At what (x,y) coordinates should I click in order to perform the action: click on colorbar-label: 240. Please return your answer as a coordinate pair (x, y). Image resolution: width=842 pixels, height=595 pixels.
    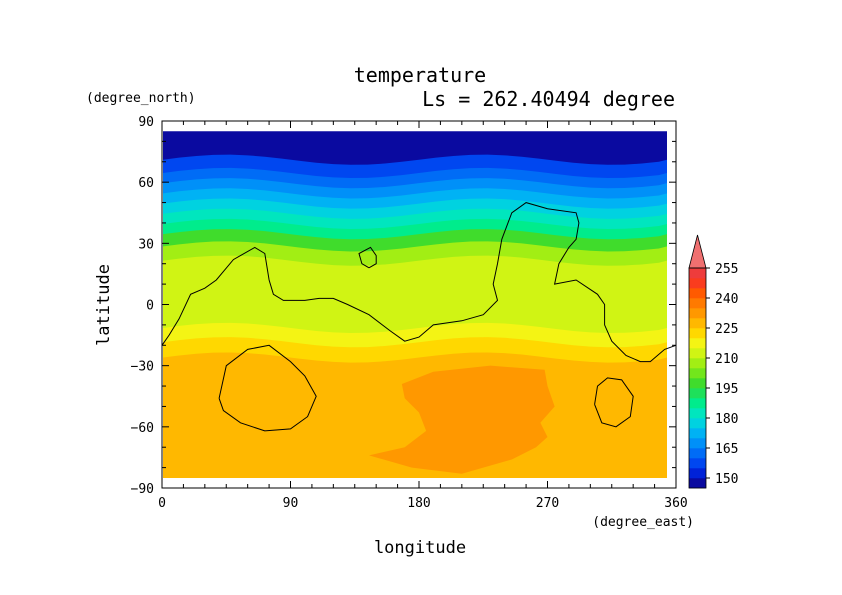
    Looking at the image, I should click on (726, 299).